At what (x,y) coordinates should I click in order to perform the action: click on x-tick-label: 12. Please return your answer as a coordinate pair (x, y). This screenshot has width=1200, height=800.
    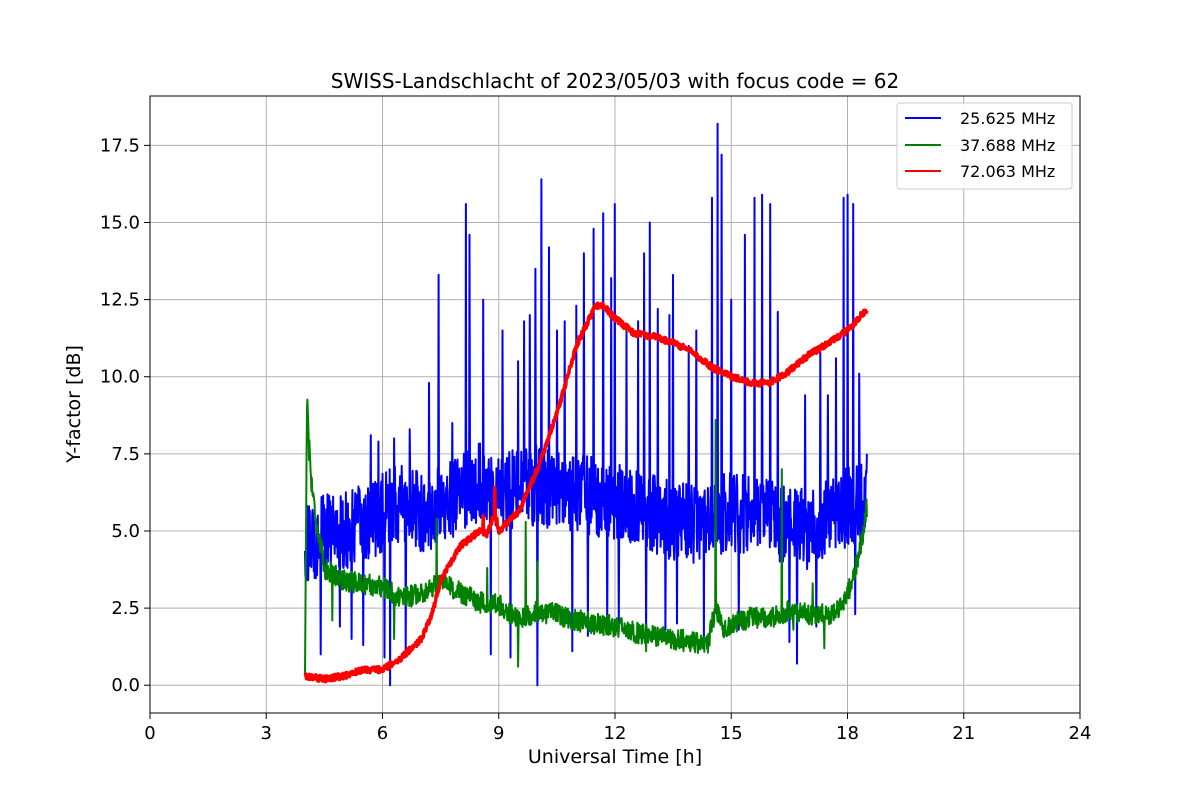
    Looking at the image, I should click on (615, 733).